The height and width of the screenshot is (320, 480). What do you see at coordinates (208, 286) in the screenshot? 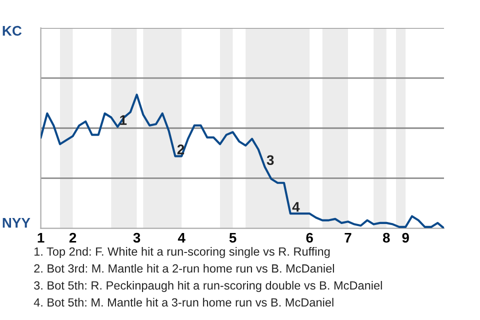
I see `text: 3. Bot 5th: R. Peckinpaugh hit a run-scoring double vs B. McDaniel` at bounding box center [208, 286].